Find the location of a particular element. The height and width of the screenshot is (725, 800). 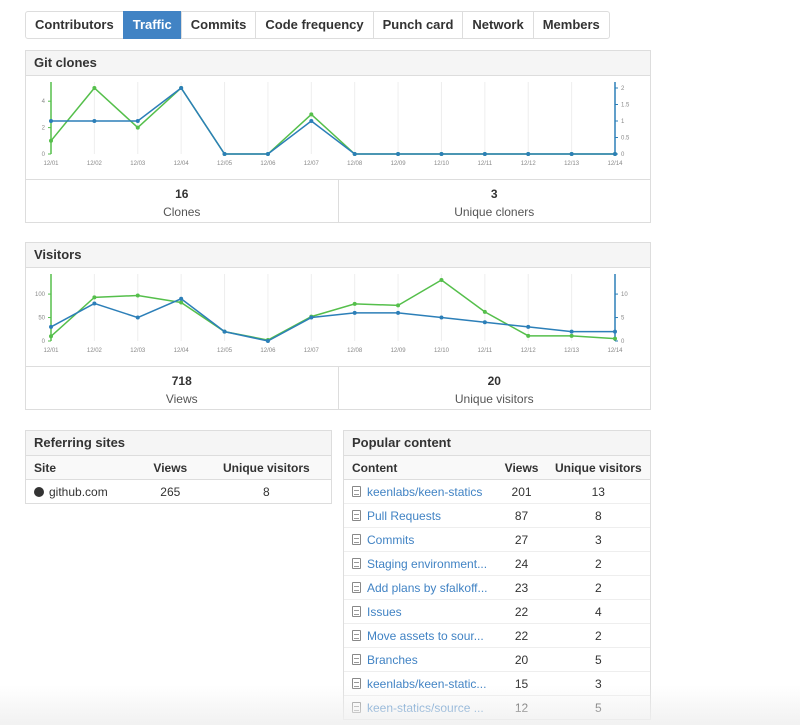

series-line-blue is located at coordinates (333, 120).